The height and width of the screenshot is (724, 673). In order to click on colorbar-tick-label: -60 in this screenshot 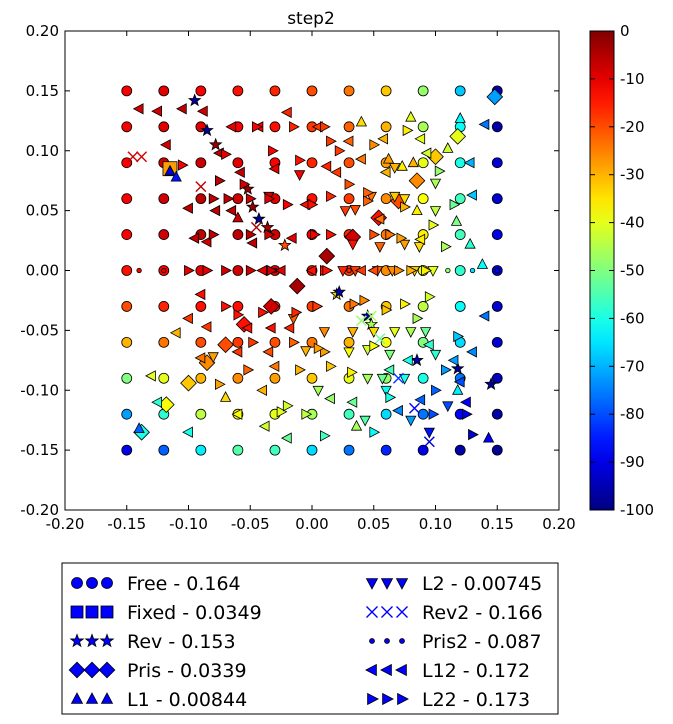, I will do `click(632, 318)`.